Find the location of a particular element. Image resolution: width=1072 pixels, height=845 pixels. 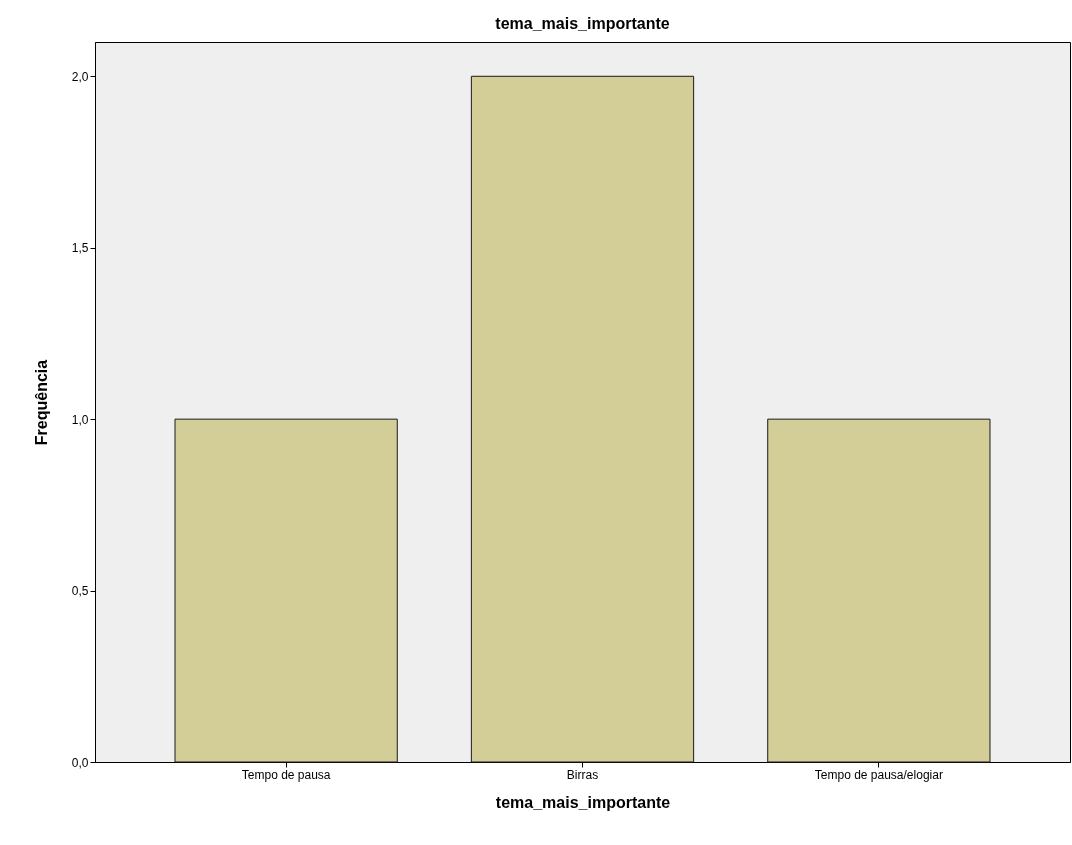

y-axis-title: Frequência is located at coordinates (41, 402).